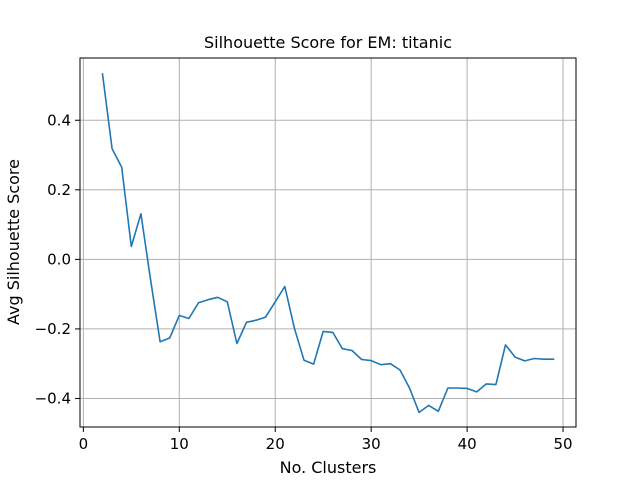 The width and height of the screenshot is (640, 480). I want to click on y-tick-label: 0.2, so click(59, 190).